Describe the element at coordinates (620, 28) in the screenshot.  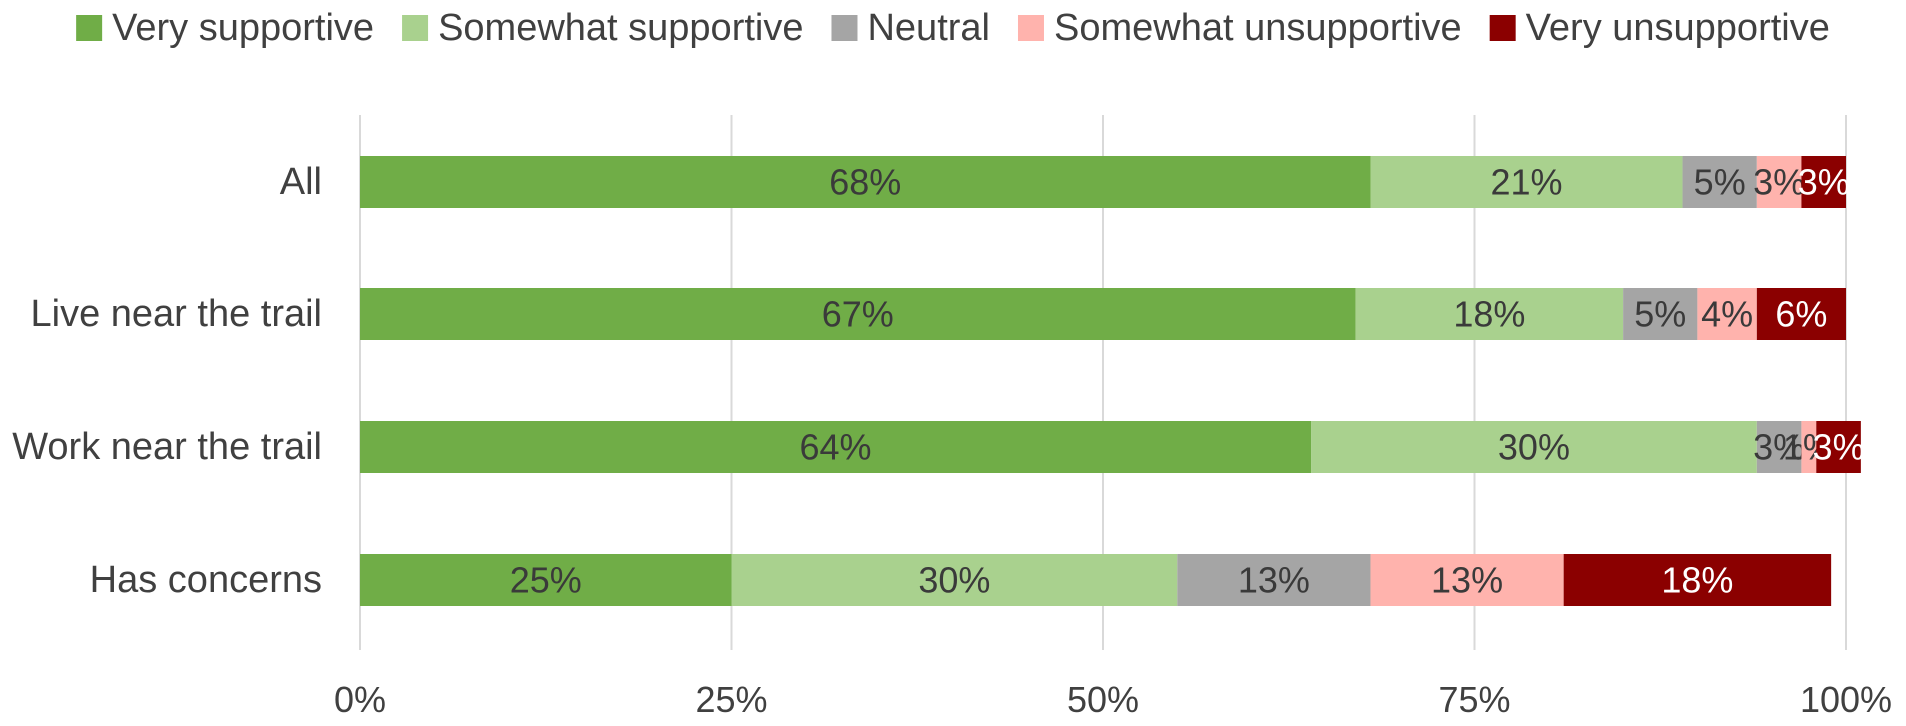
I see `legend-label: Somewhat supportive` at that location.